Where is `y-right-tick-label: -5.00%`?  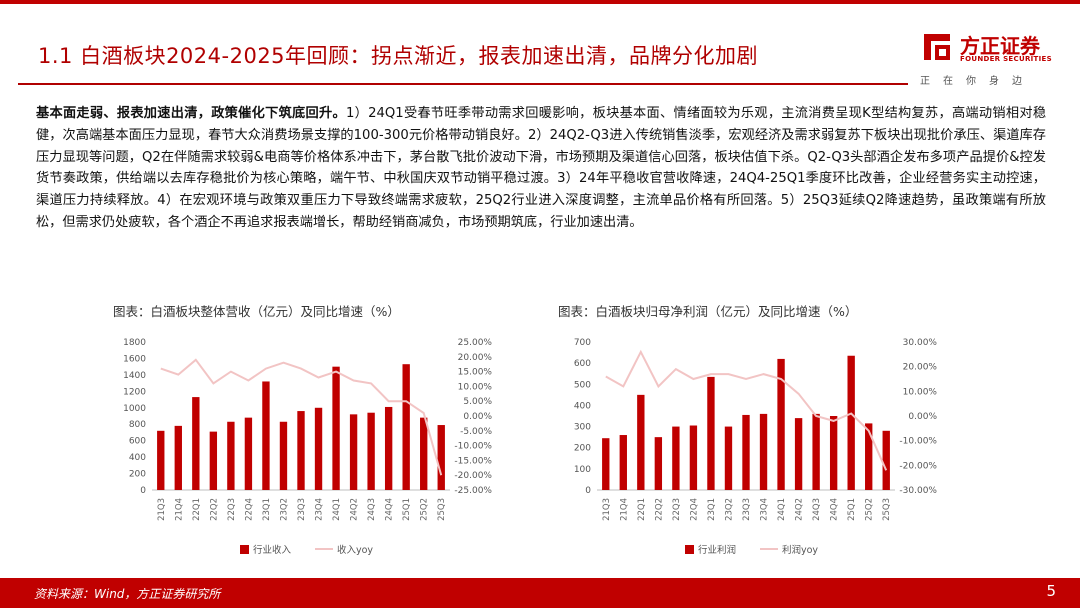
y-right-tick-label: -5.00% is located at coordinates (476, 432).